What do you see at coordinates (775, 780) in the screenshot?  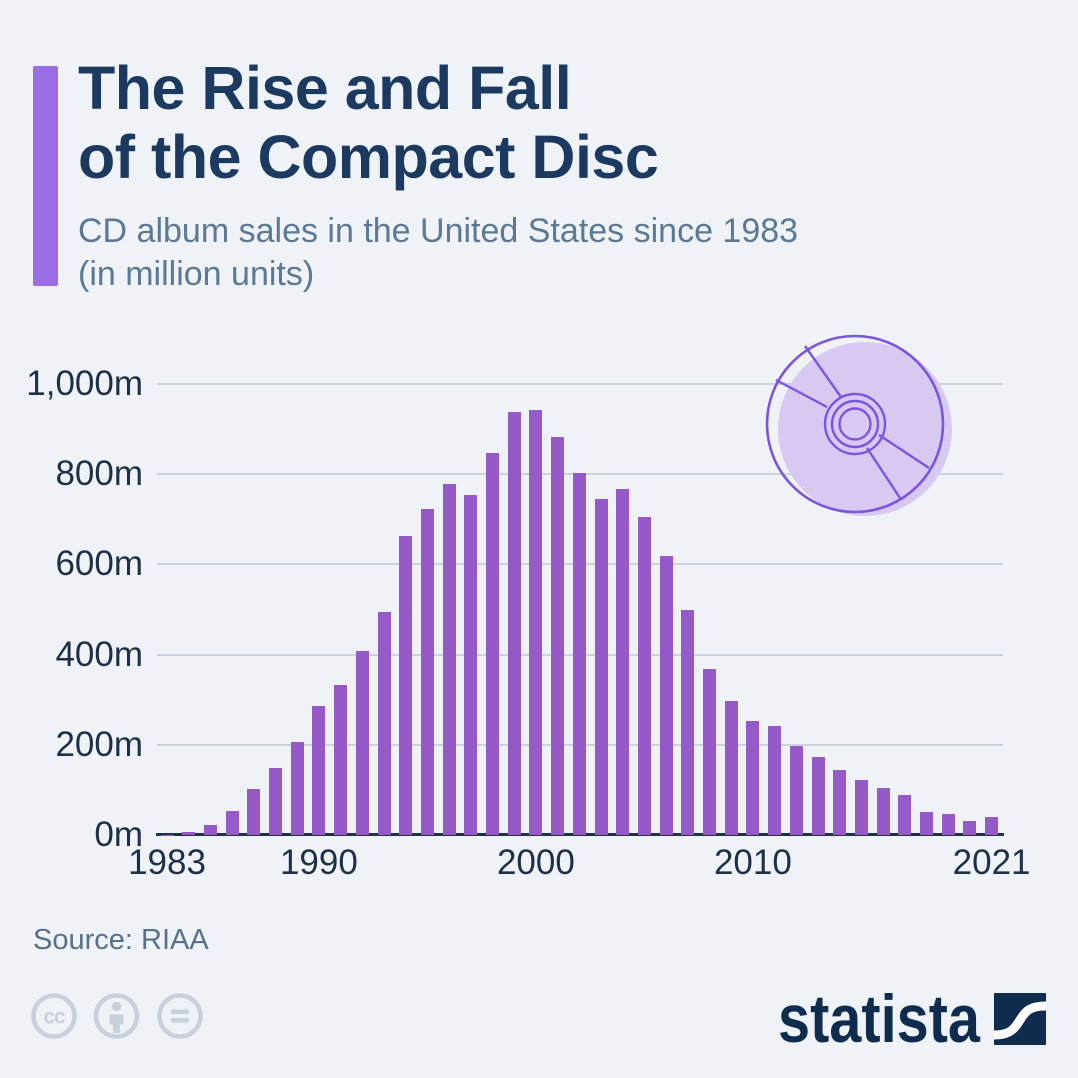 I see `bar-2011` at bounding box center [775, 780].